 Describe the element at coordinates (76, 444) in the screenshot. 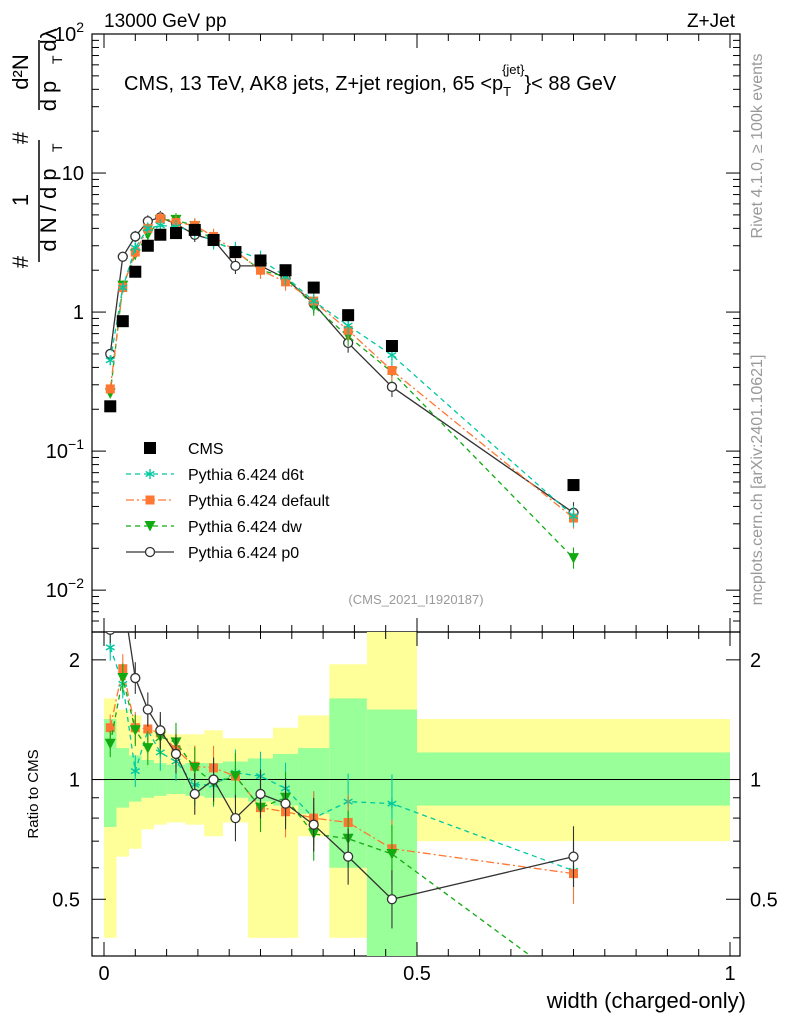

I see `y-tick-label-exponent: −1` at that location.